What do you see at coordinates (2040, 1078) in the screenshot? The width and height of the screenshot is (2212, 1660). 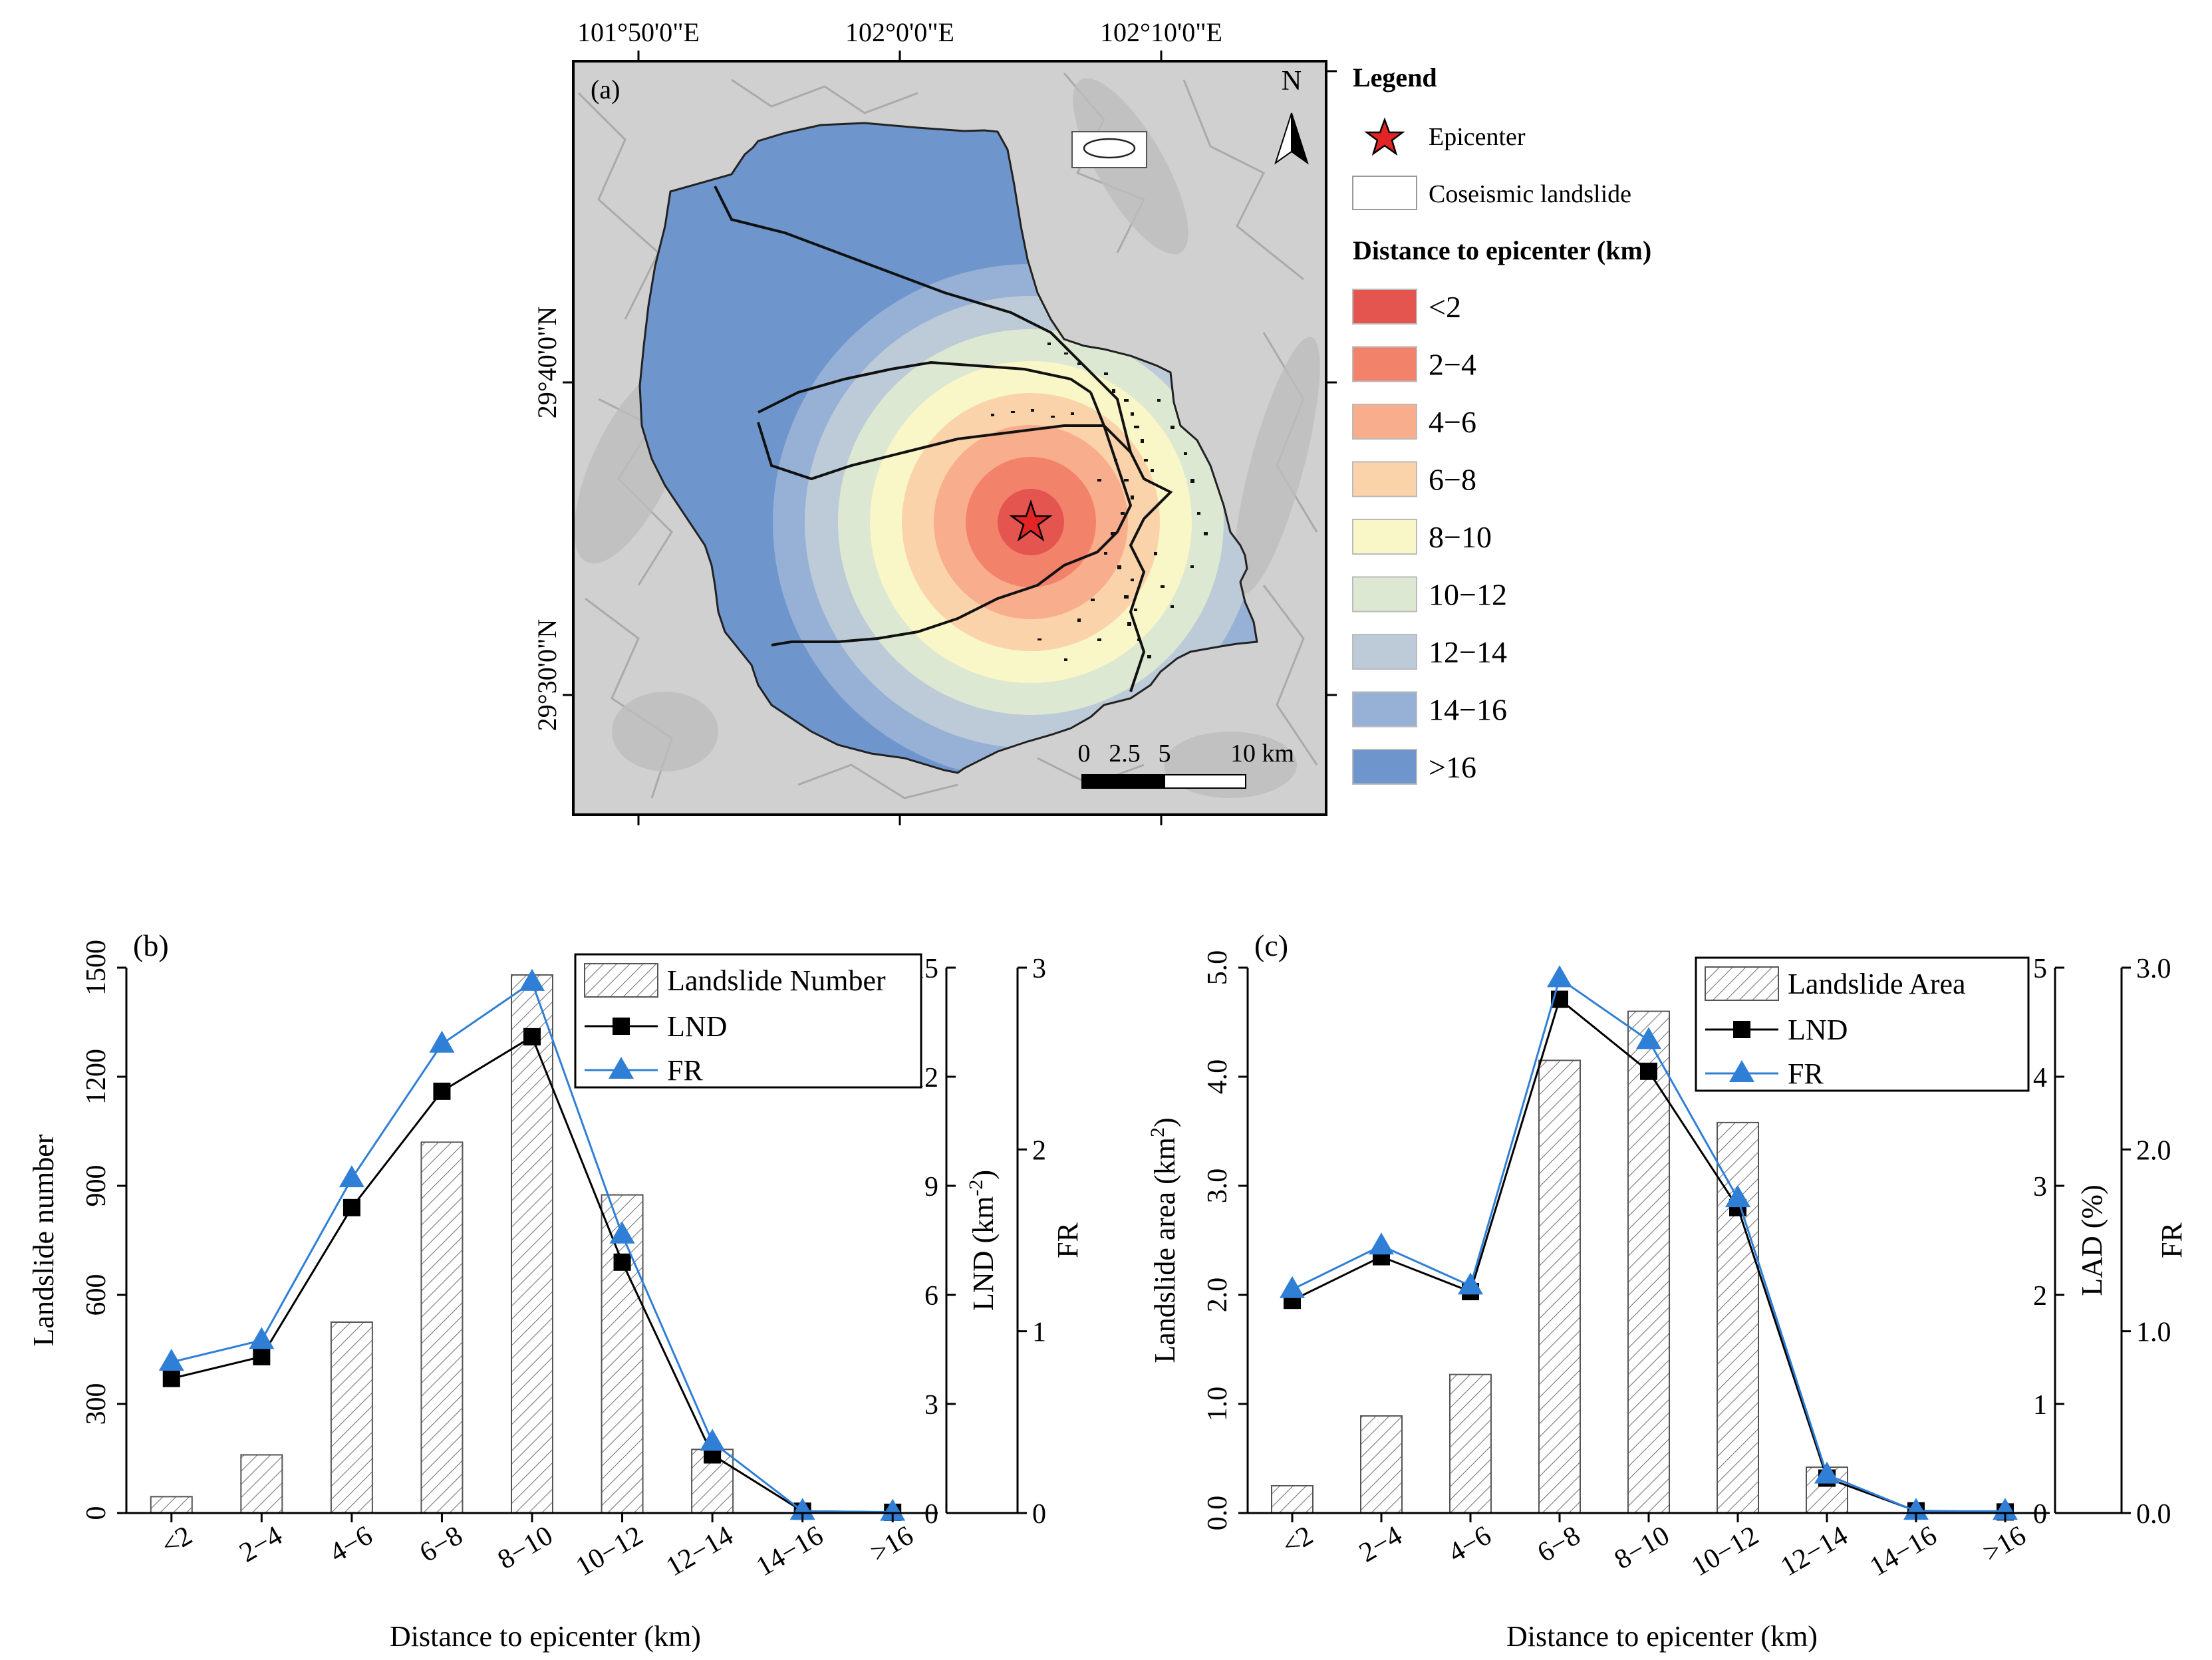 I see `y2-tick-label-4: 4` at bounding box center [2040, 1078].